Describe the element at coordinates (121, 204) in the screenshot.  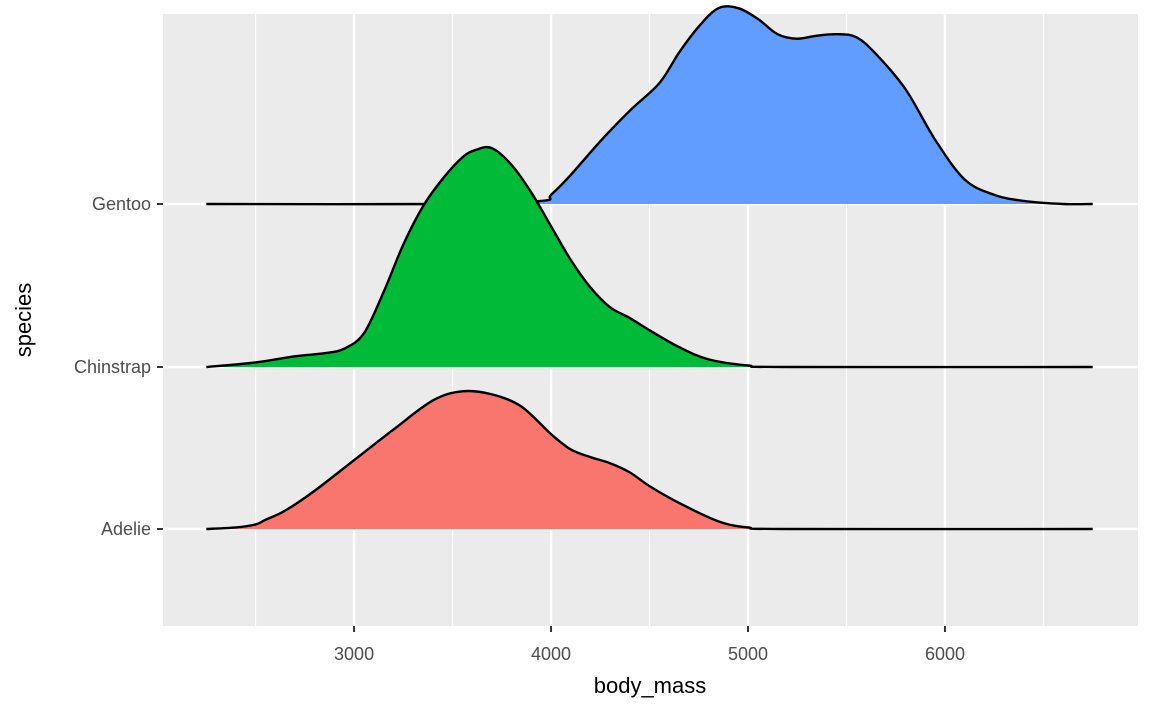
I see `y-tick-label-gentoo: Gentoo` at that location.